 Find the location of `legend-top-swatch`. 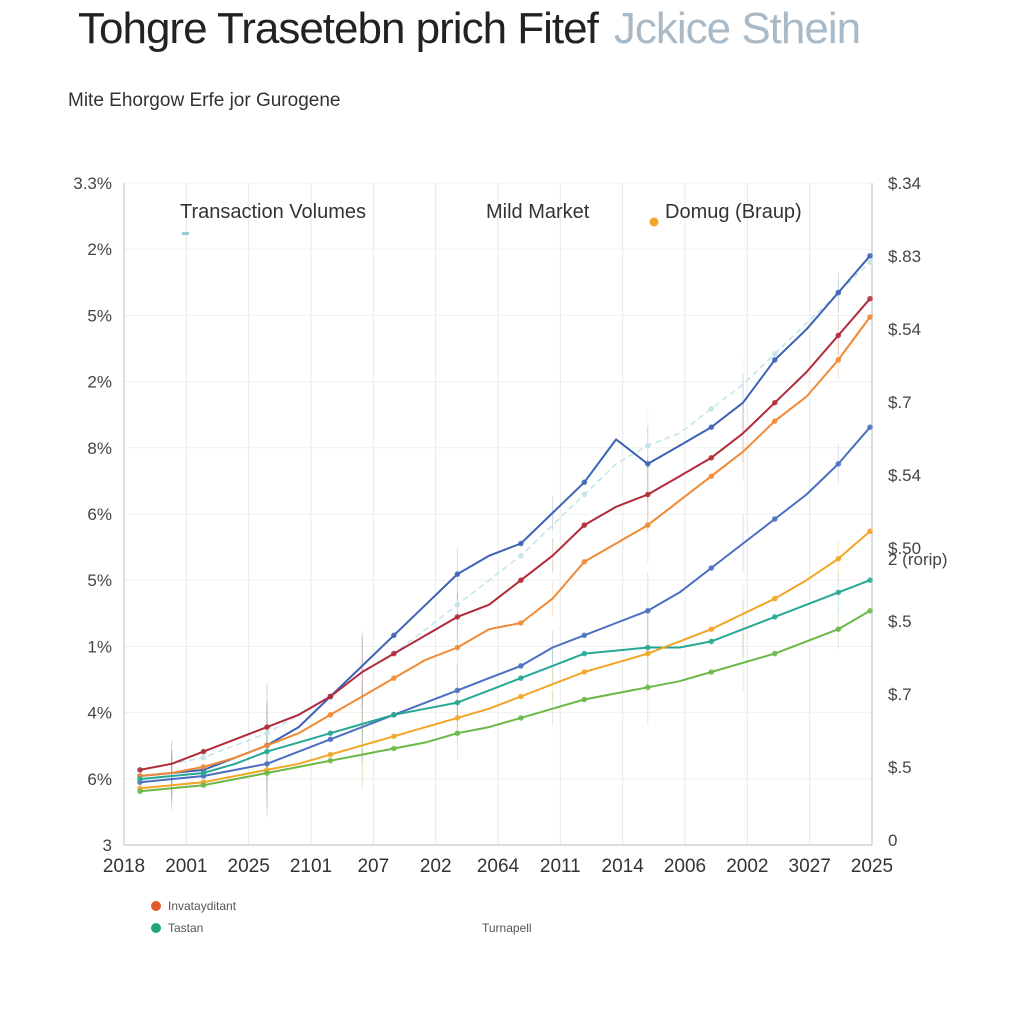

legend-top-swatch is located at coordinates (185, 233).